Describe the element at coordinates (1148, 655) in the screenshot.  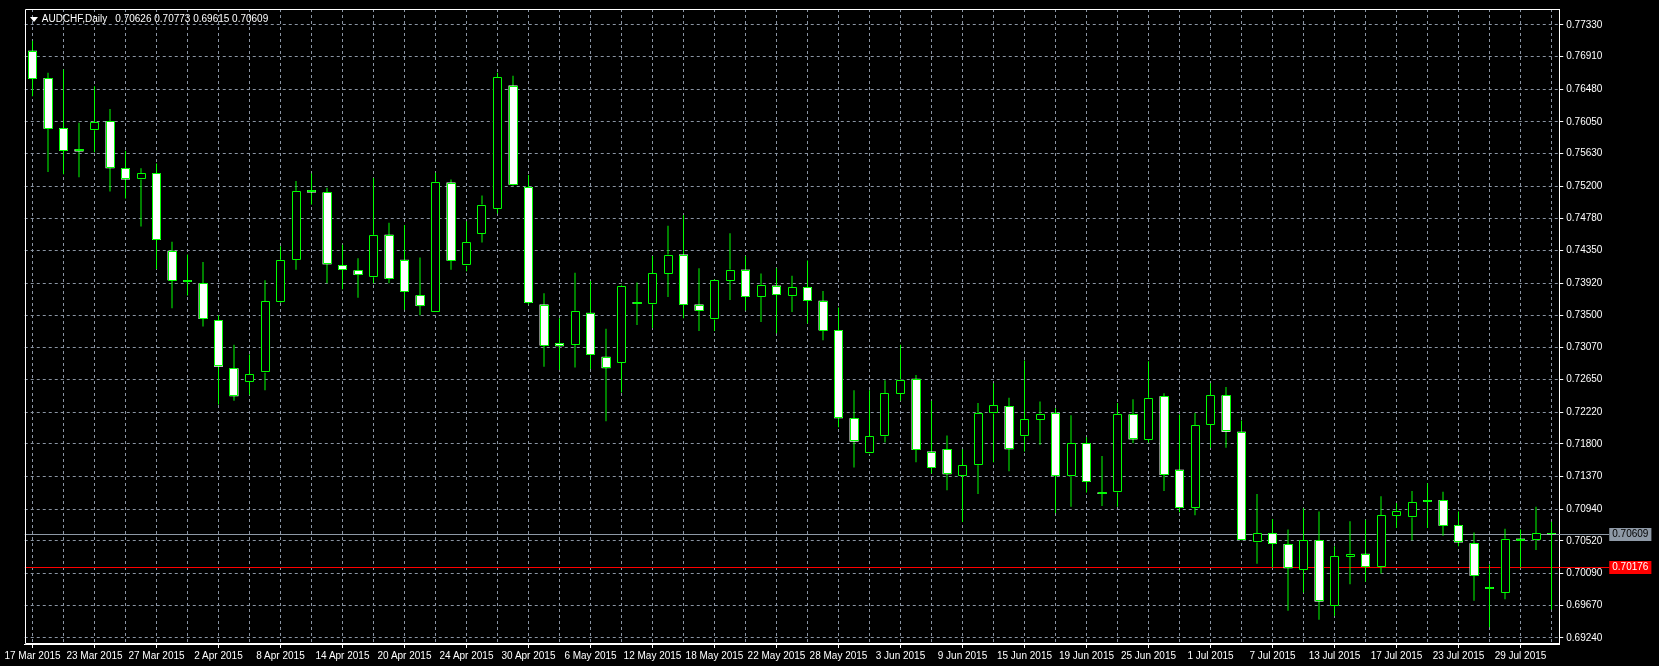
I see `x-tick-label: 25 Jun 2015` at that location.